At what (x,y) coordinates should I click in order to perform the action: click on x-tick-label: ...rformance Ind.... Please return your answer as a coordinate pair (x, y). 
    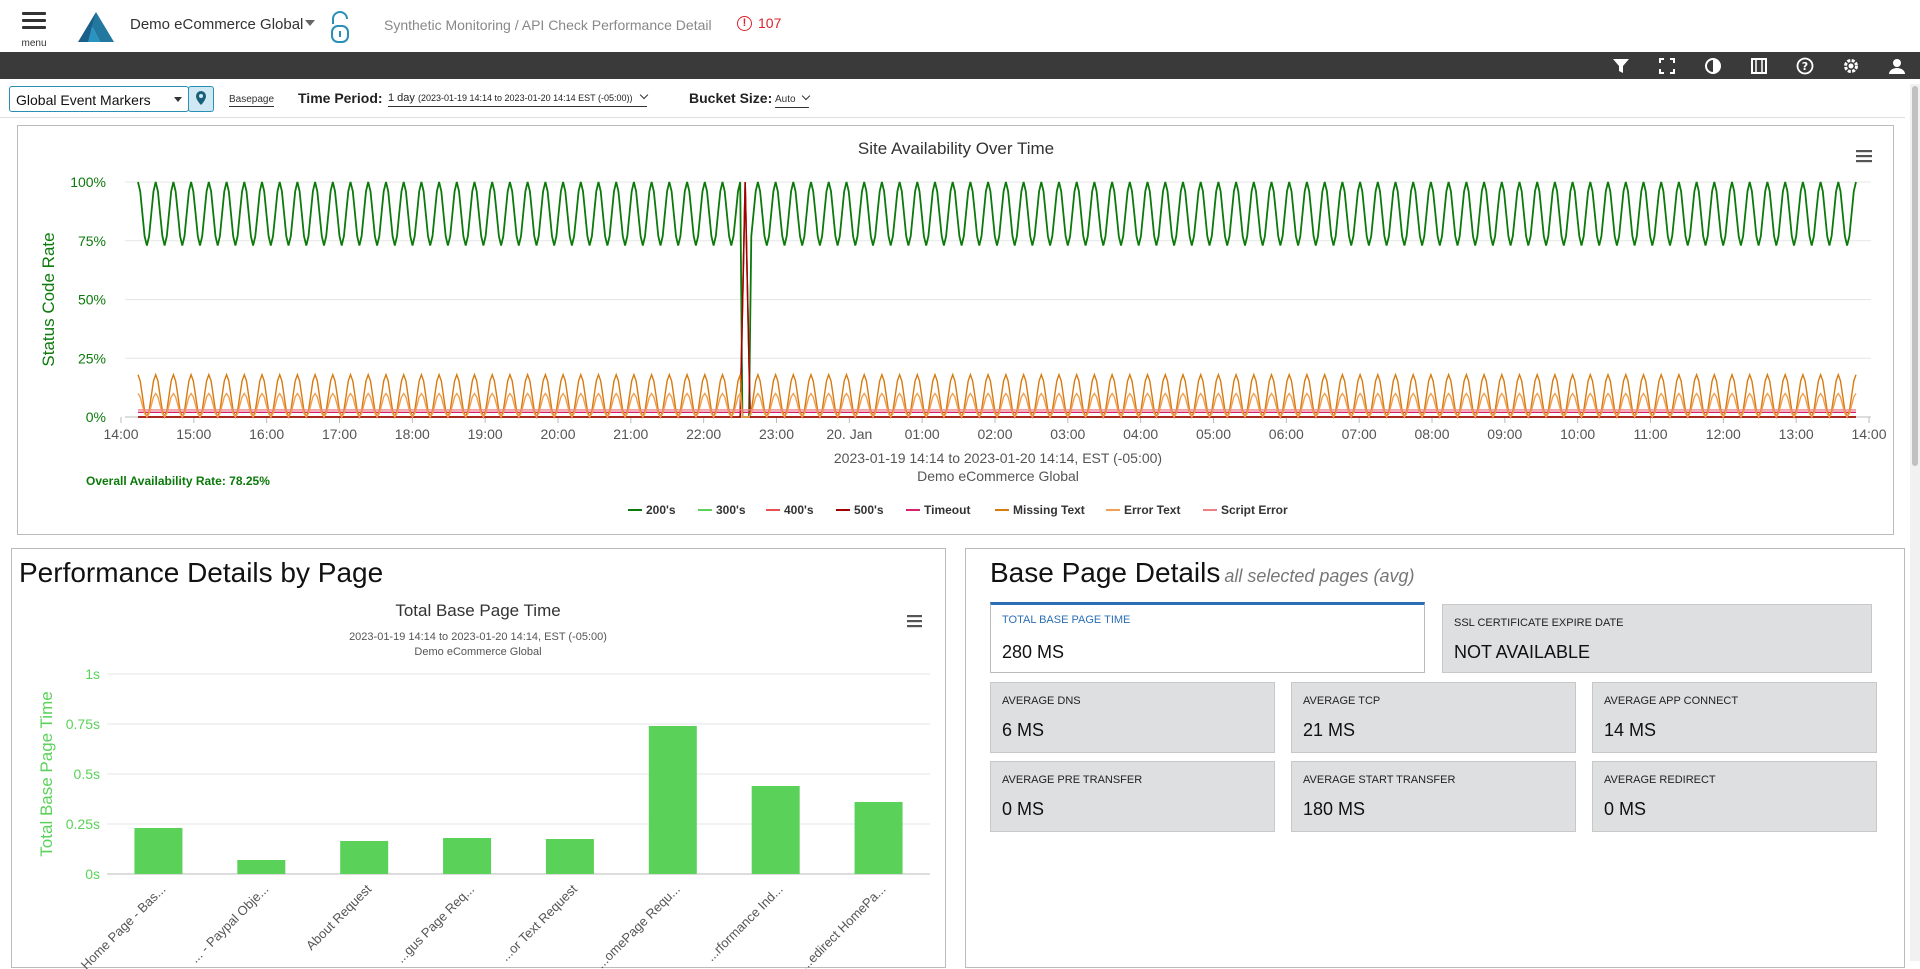
    Looking at the image, I should click on (744, 923).